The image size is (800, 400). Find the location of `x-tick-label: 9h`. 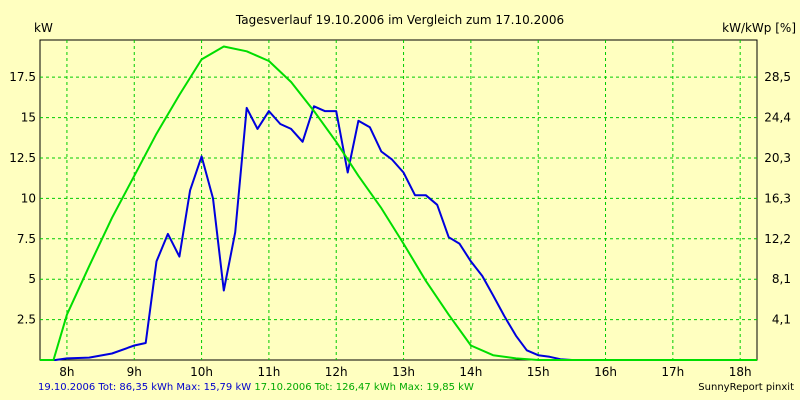

x-tick-label: 9h is located at coordinates (134, 372).